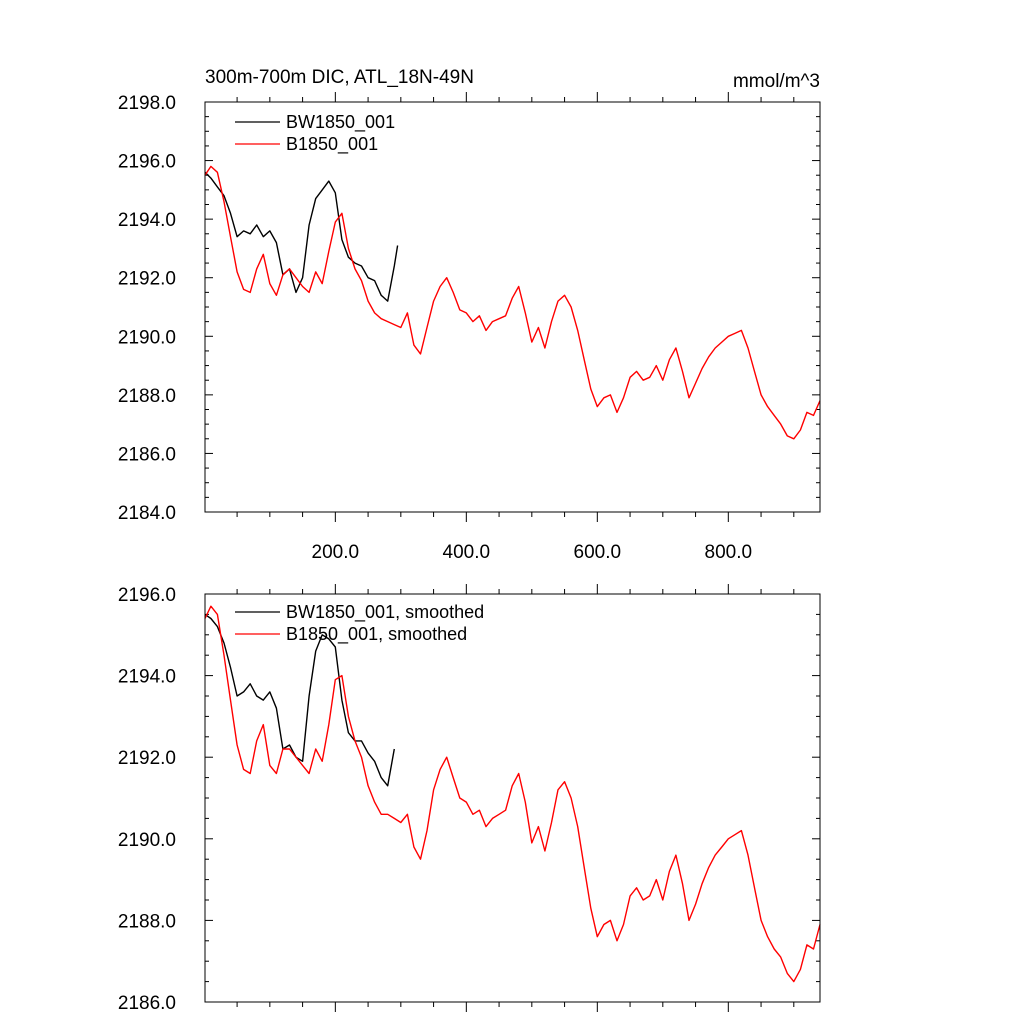 This screenshot has width=1024, height=1024. I want to click on series-line-bw1850-001-smoothed, so click(299, 700).